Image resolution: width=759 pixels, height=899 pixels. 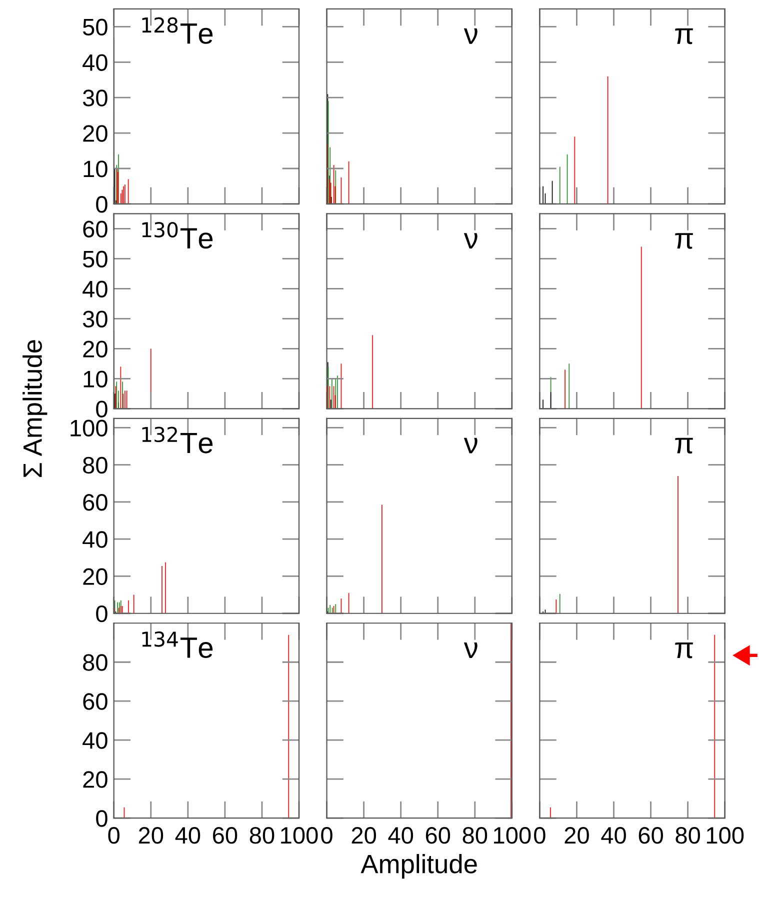 I want to click on y-tick-label: 100, so click(x=89, y=428).